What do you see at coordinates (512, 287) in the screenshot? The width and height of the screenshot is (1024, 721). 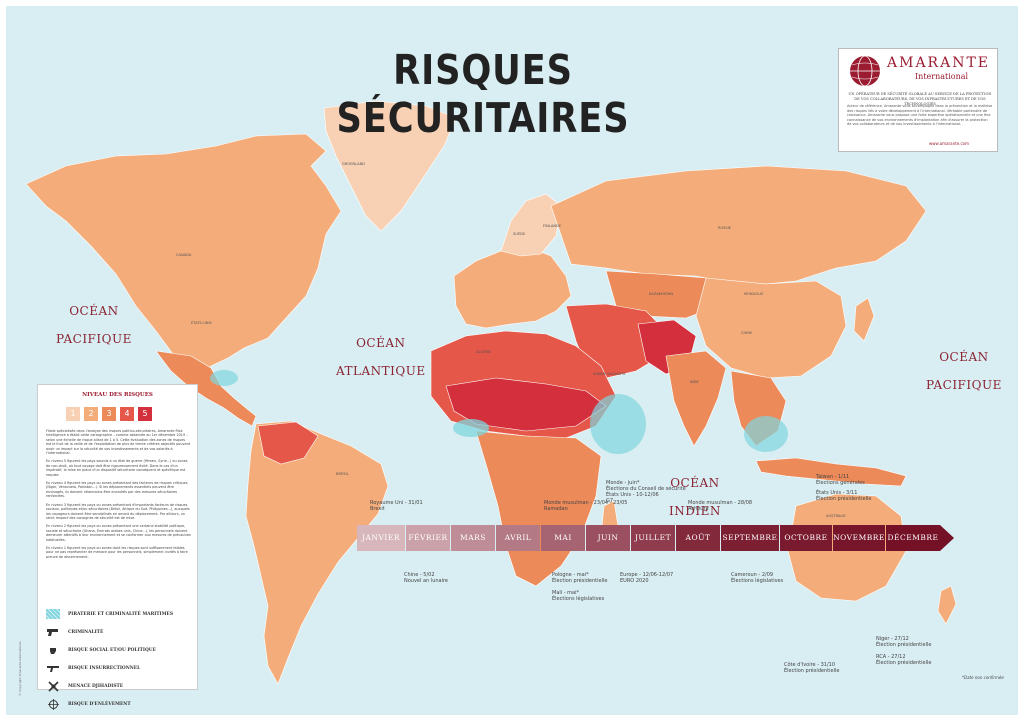 I see `europe-land` at bounding box center [512, 287].